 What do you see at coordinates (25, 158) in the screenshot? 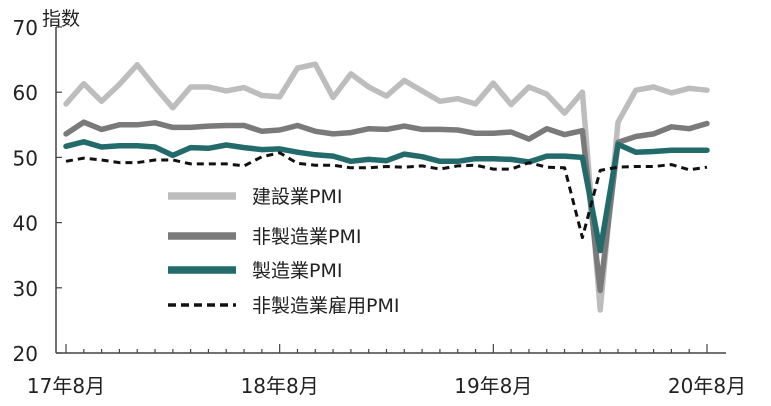
I see `y-tick-label: 50` at bounding box center [25, 158].